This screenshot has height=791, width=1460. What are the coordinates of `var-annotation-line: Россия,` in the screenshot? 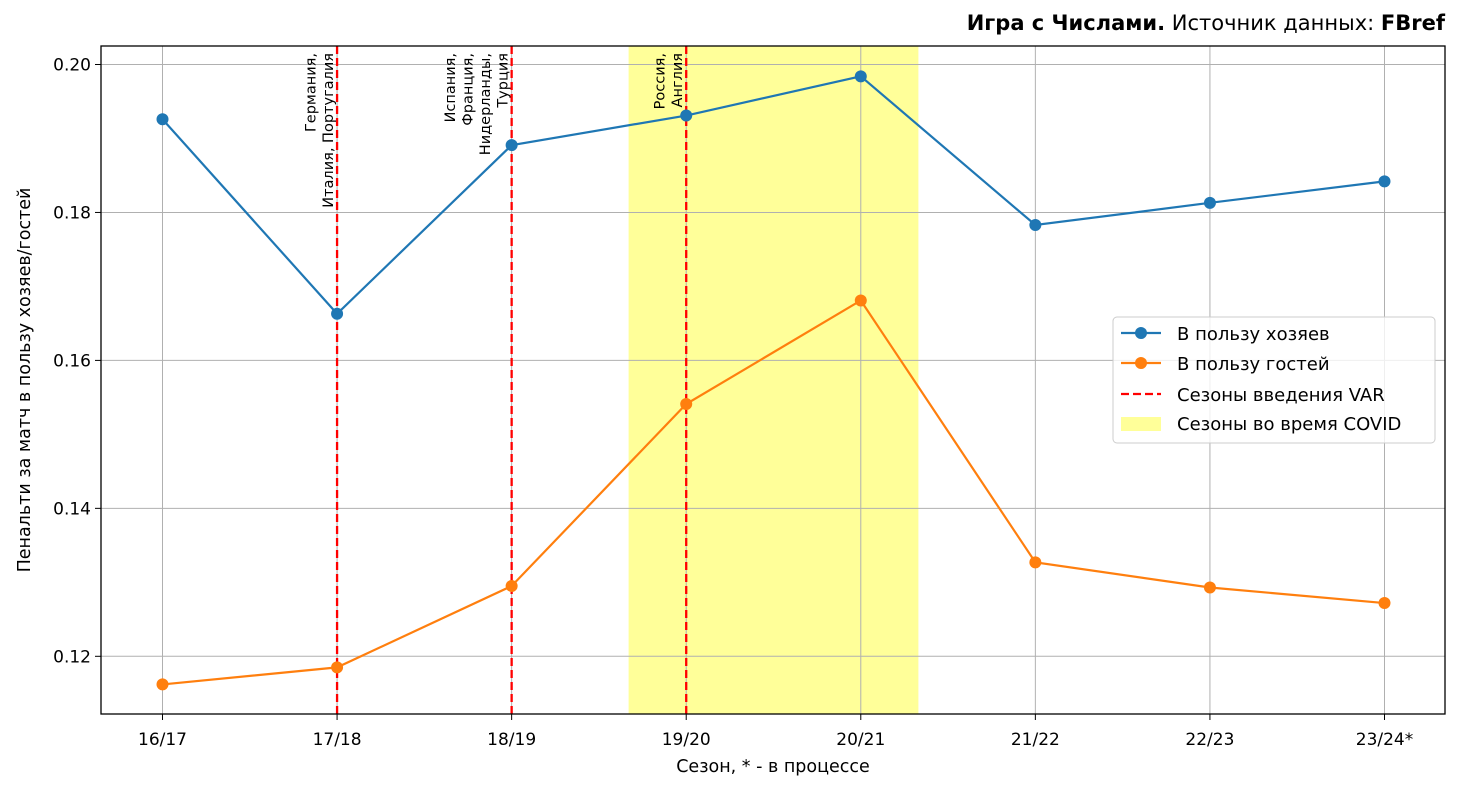 It's located at (661, 81).